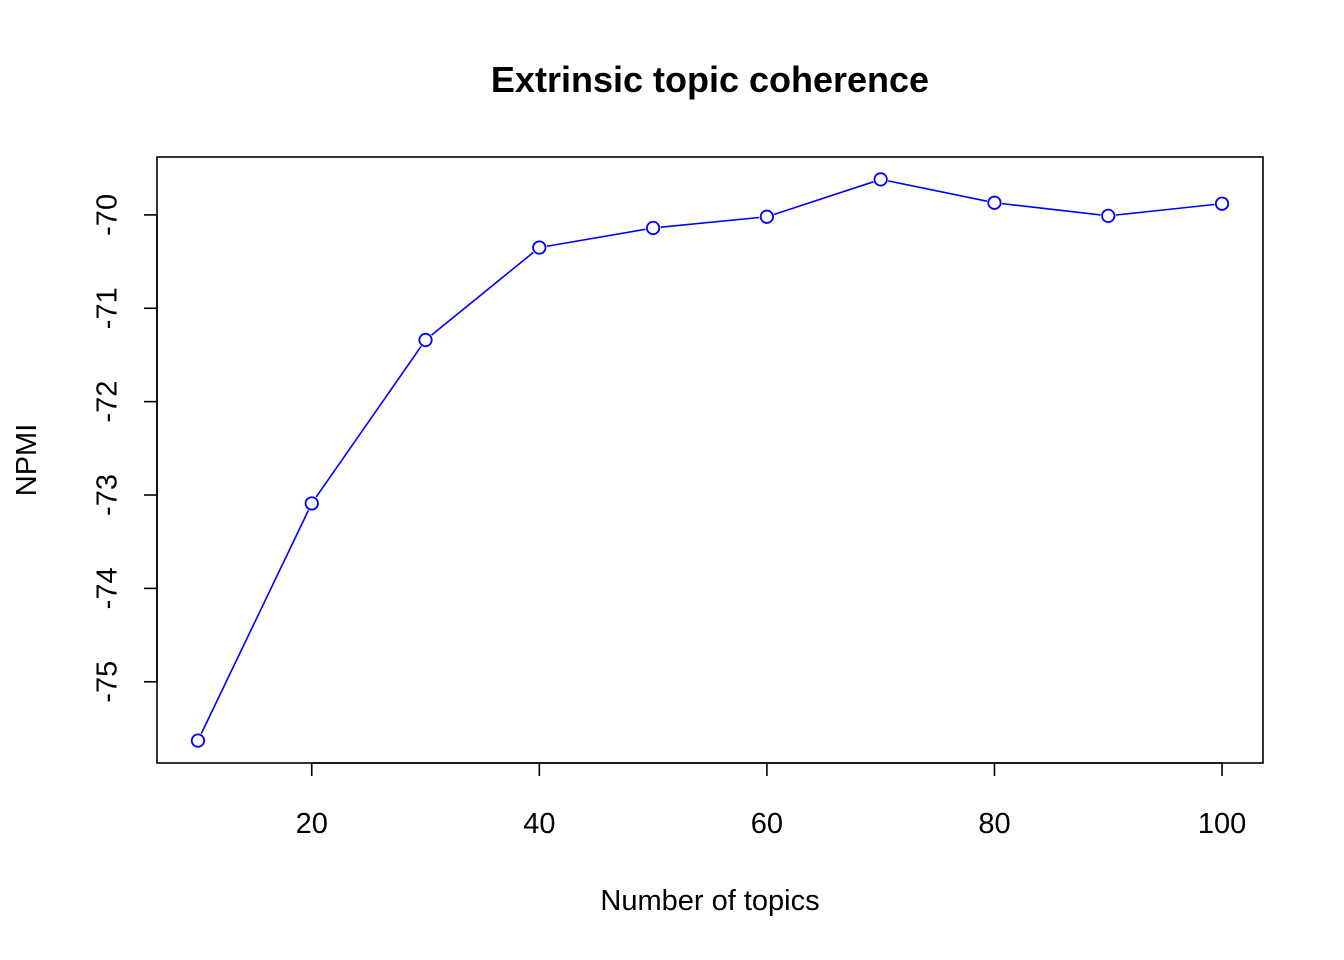  Describe the element at coordinates (125, 448) in the screenshot. I see `y-axis: -75 -74 -73 -72 -71 -70` at that location.